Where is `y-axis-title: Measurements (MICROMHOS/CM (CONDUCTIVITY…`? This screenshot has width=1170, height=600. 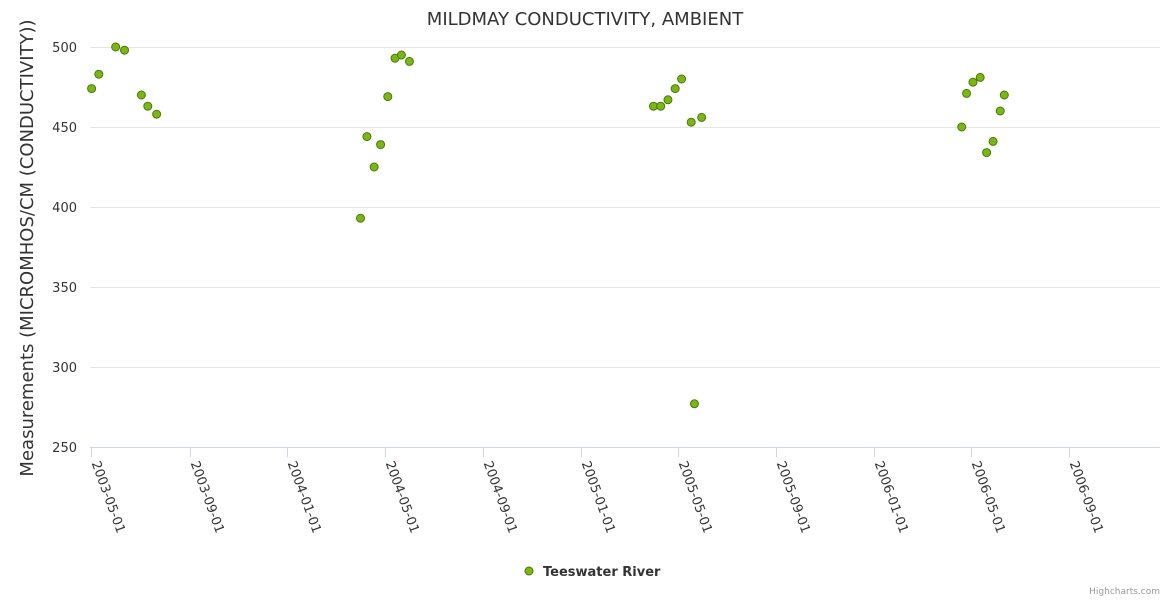
y-axis-title: Measurements (MICROMHOS/CM (CONDUCTIVITY… is located at coordinates (27, 247).